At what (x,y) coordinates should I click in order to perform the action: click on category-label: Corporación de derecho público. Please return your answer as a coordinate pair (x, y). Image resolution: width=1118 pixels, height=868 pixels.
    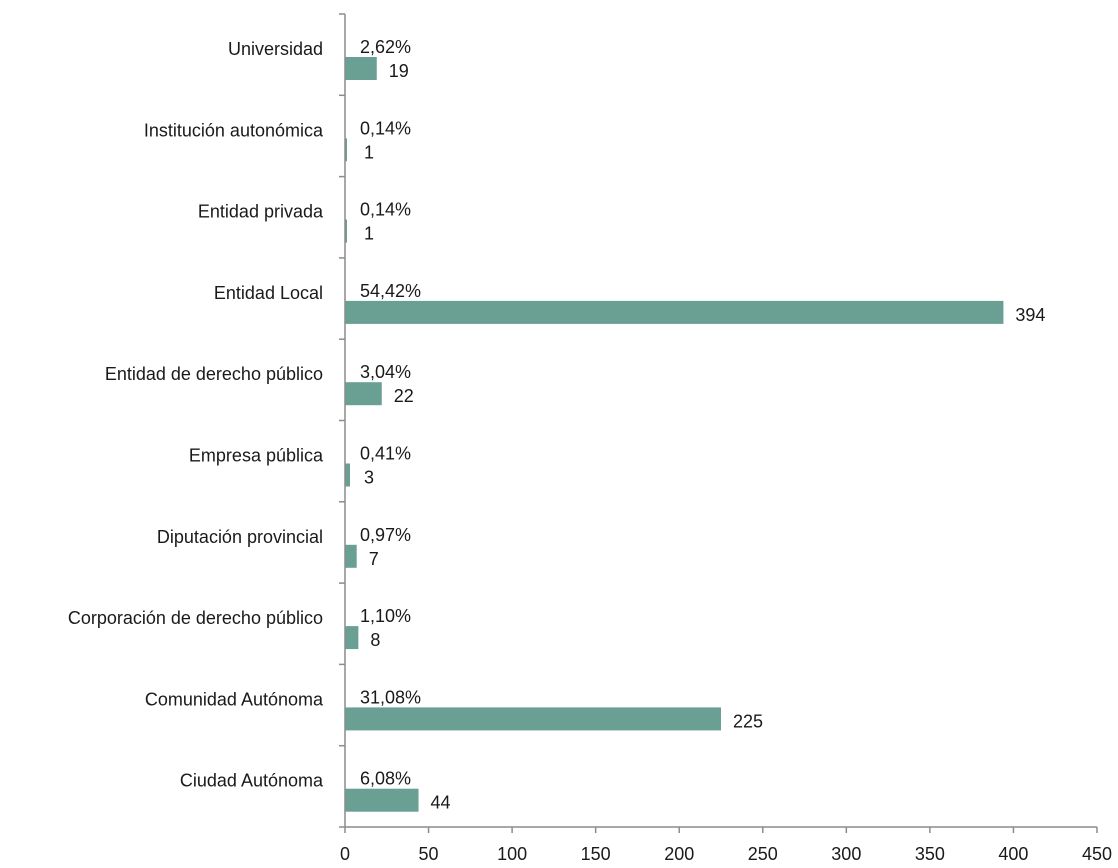
    Looking at the image, I should click on (195, 618).